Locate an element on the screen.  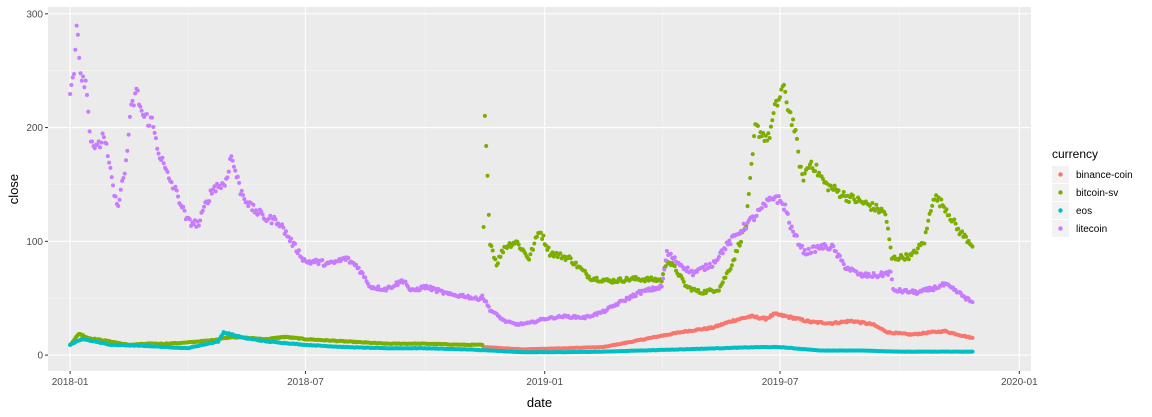
x-tick-label: 2018-01 is located at coordinates (70, 382).